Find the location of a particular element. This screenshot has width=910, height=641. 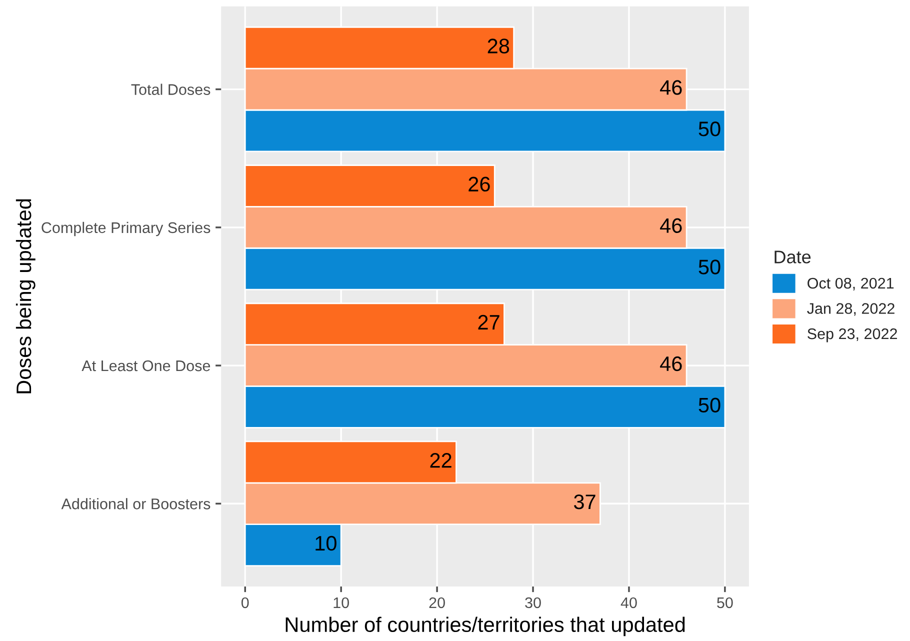

y-tick-label: Total Doses is located at coordinates (170, 89).